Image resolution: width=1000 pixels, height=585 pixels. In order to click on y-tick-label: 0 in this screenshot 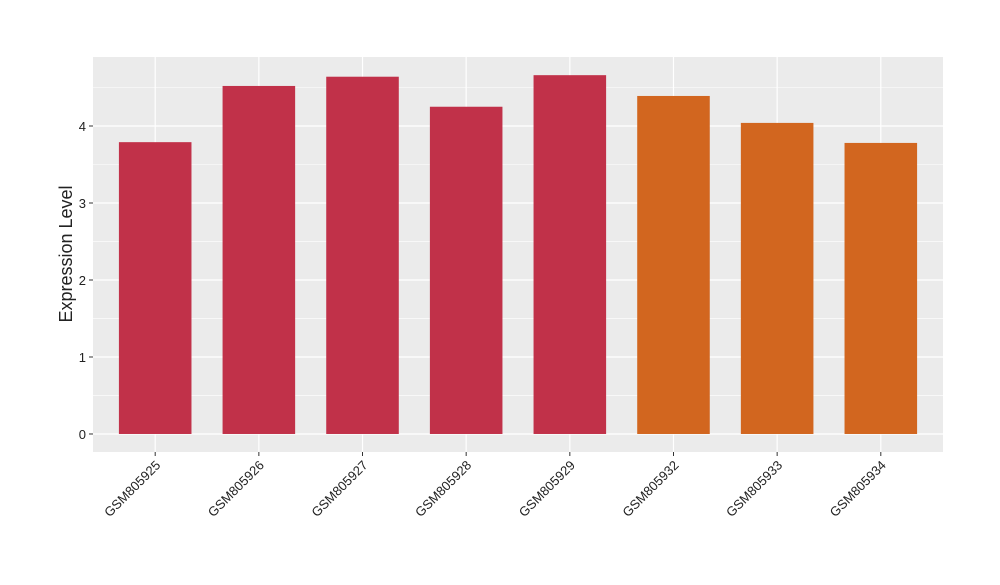, I will do `click(82, 434)`.